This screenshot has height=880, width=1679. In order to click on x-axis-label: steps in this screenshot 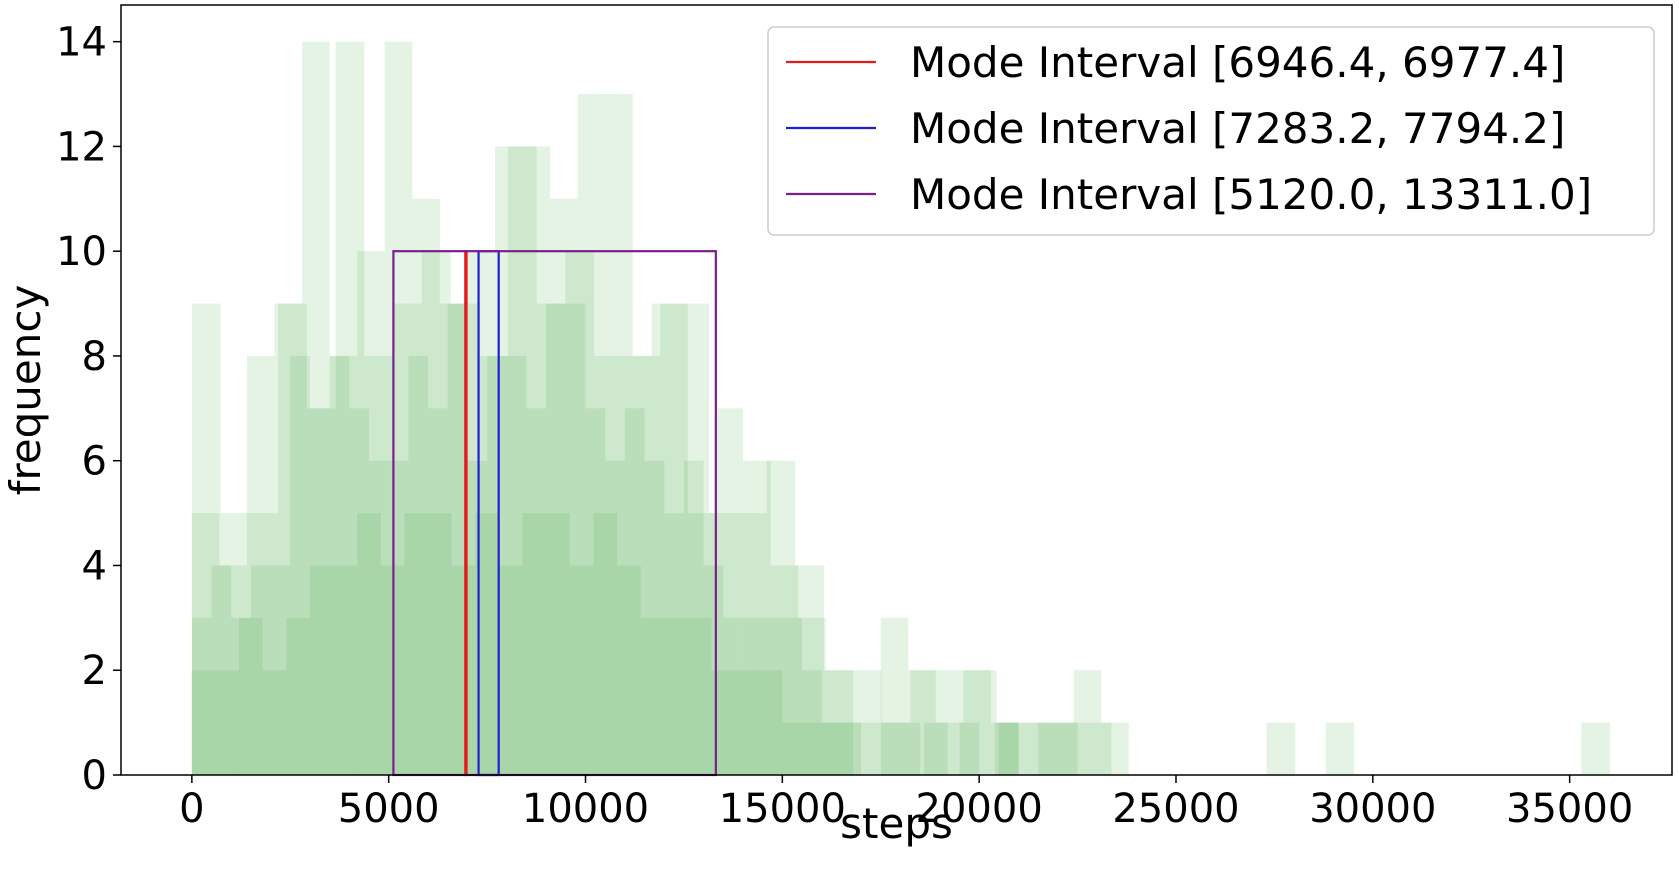, I will do `click(896, 823)`.